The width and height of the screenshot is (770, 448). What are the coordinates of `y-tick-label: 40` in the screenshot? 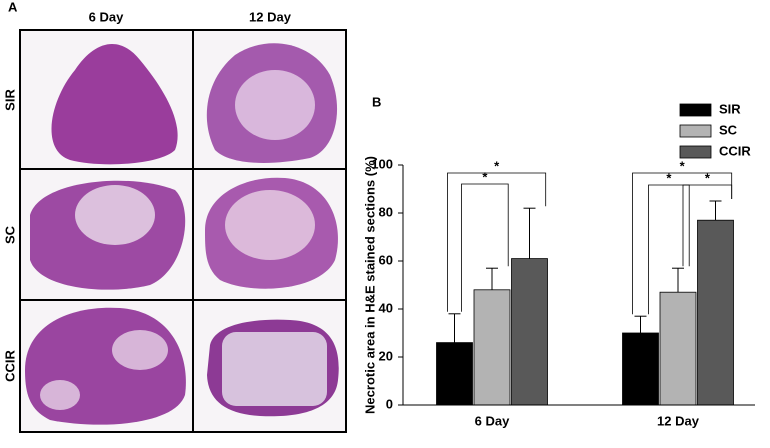 It's located at (386, 307).